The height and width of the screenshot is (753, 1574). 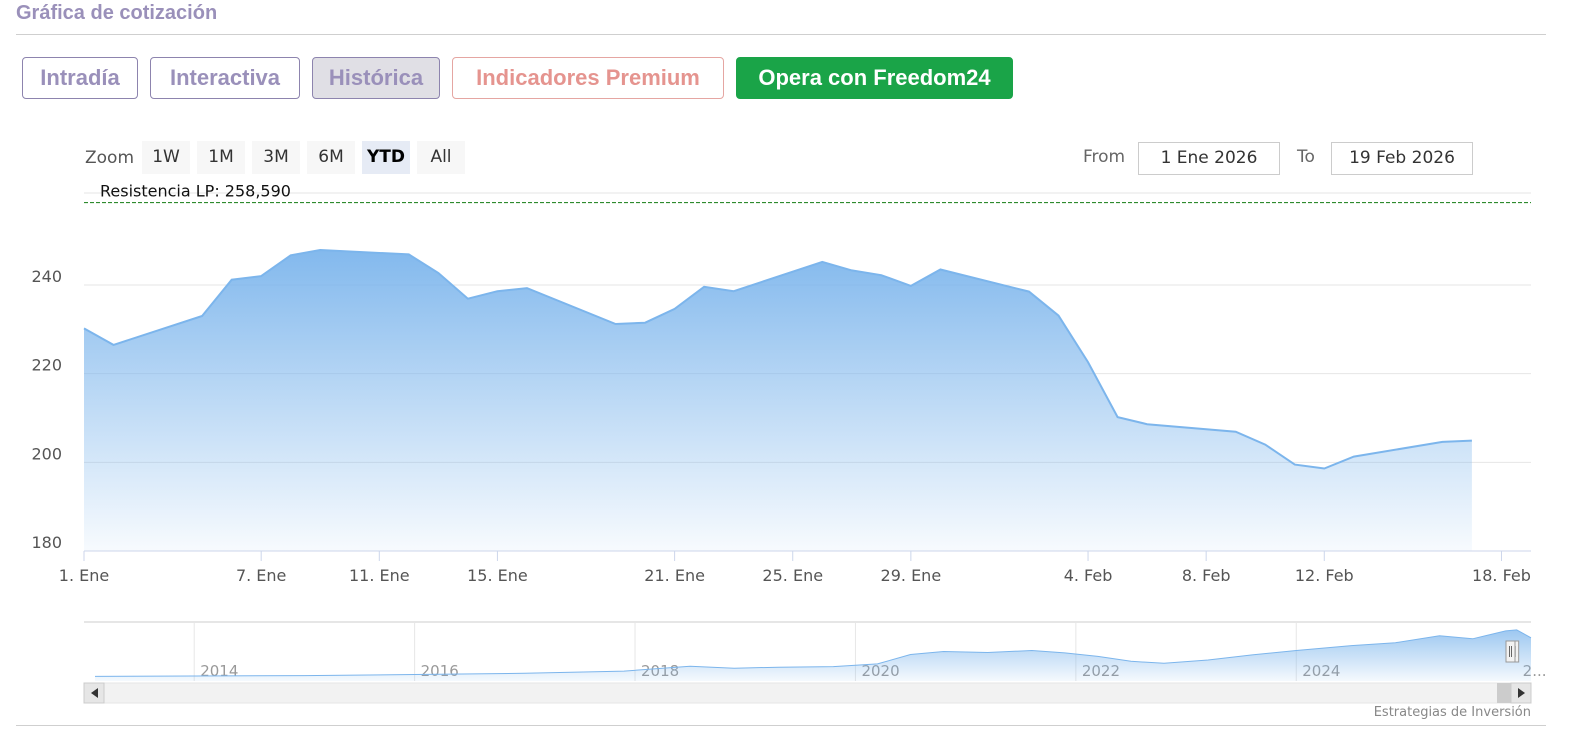 I want to click on navigator-area, so click(x=813, y=655).